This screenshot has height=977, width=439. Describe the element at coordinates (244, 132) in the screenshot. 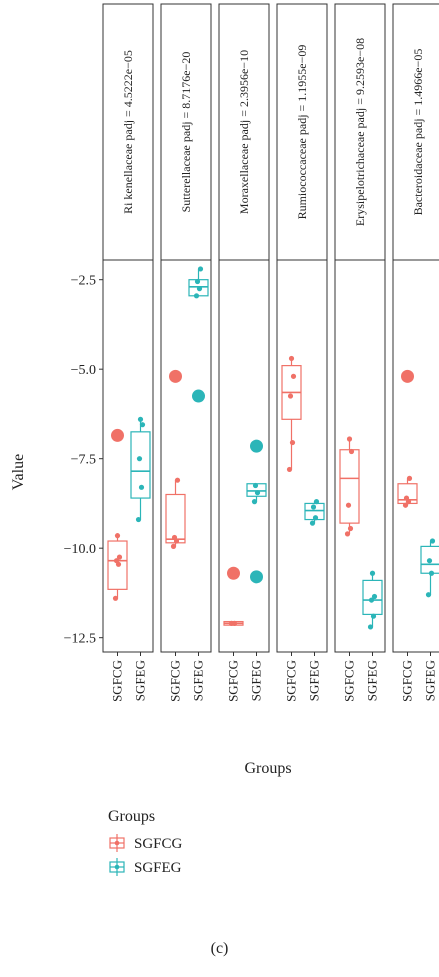

I see `panel-title: Moraxellaceae padj = 2.3956e−10` at that location.